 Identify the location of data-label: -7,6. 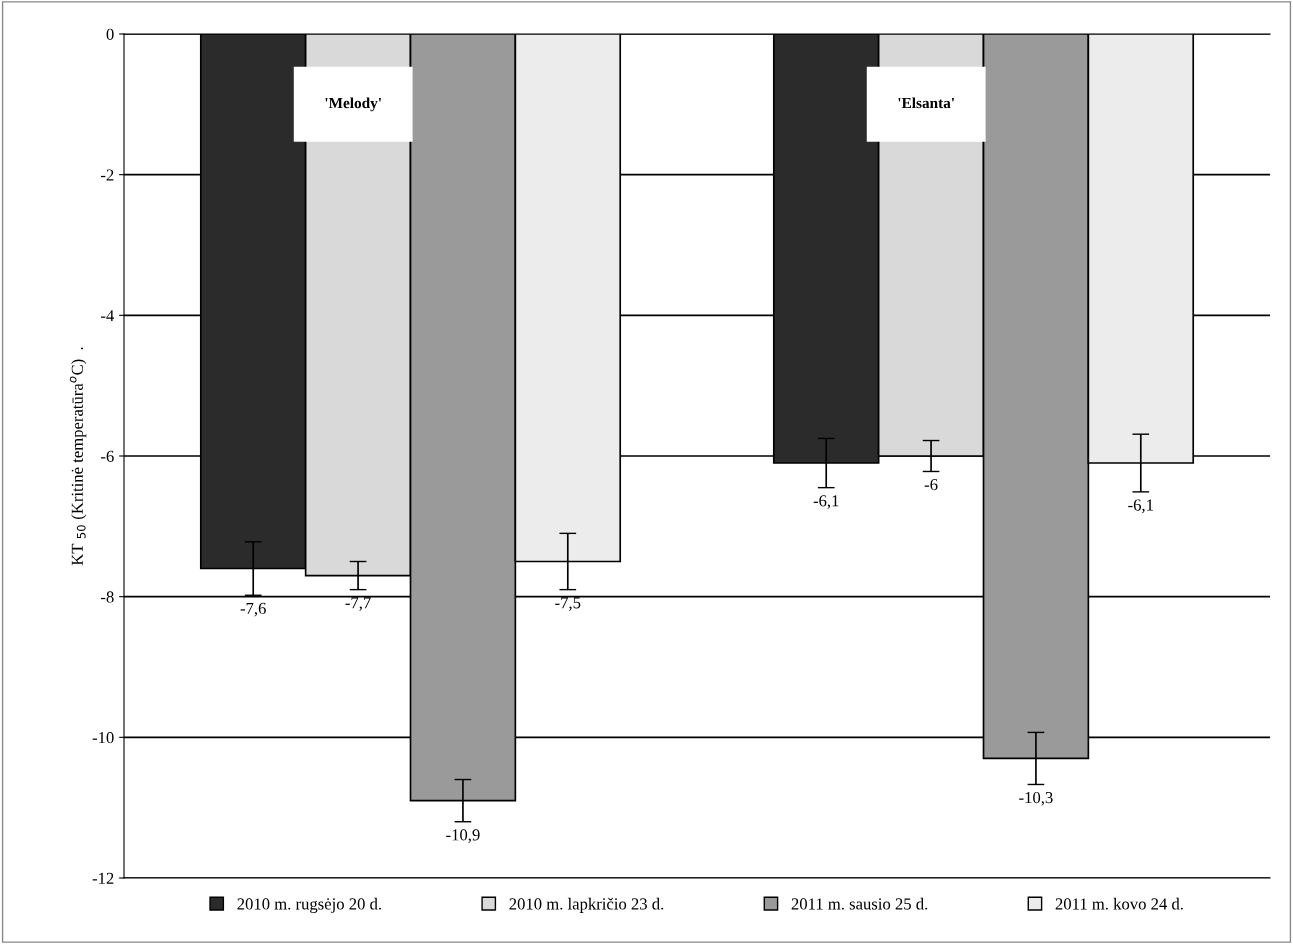
(253, 609).